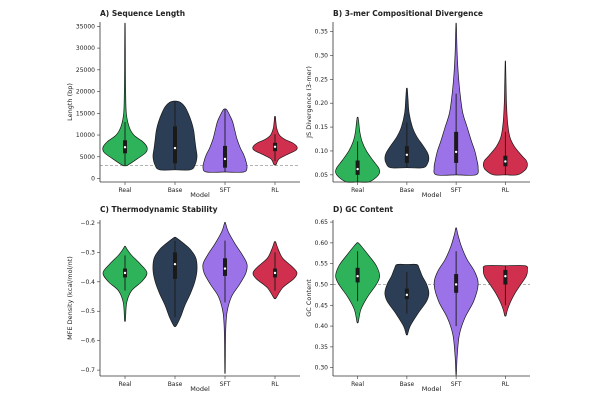  Describe the element at coordinates (142, 13) in the screenshot. I see `panel-title: A) Sequence Length` at that location.